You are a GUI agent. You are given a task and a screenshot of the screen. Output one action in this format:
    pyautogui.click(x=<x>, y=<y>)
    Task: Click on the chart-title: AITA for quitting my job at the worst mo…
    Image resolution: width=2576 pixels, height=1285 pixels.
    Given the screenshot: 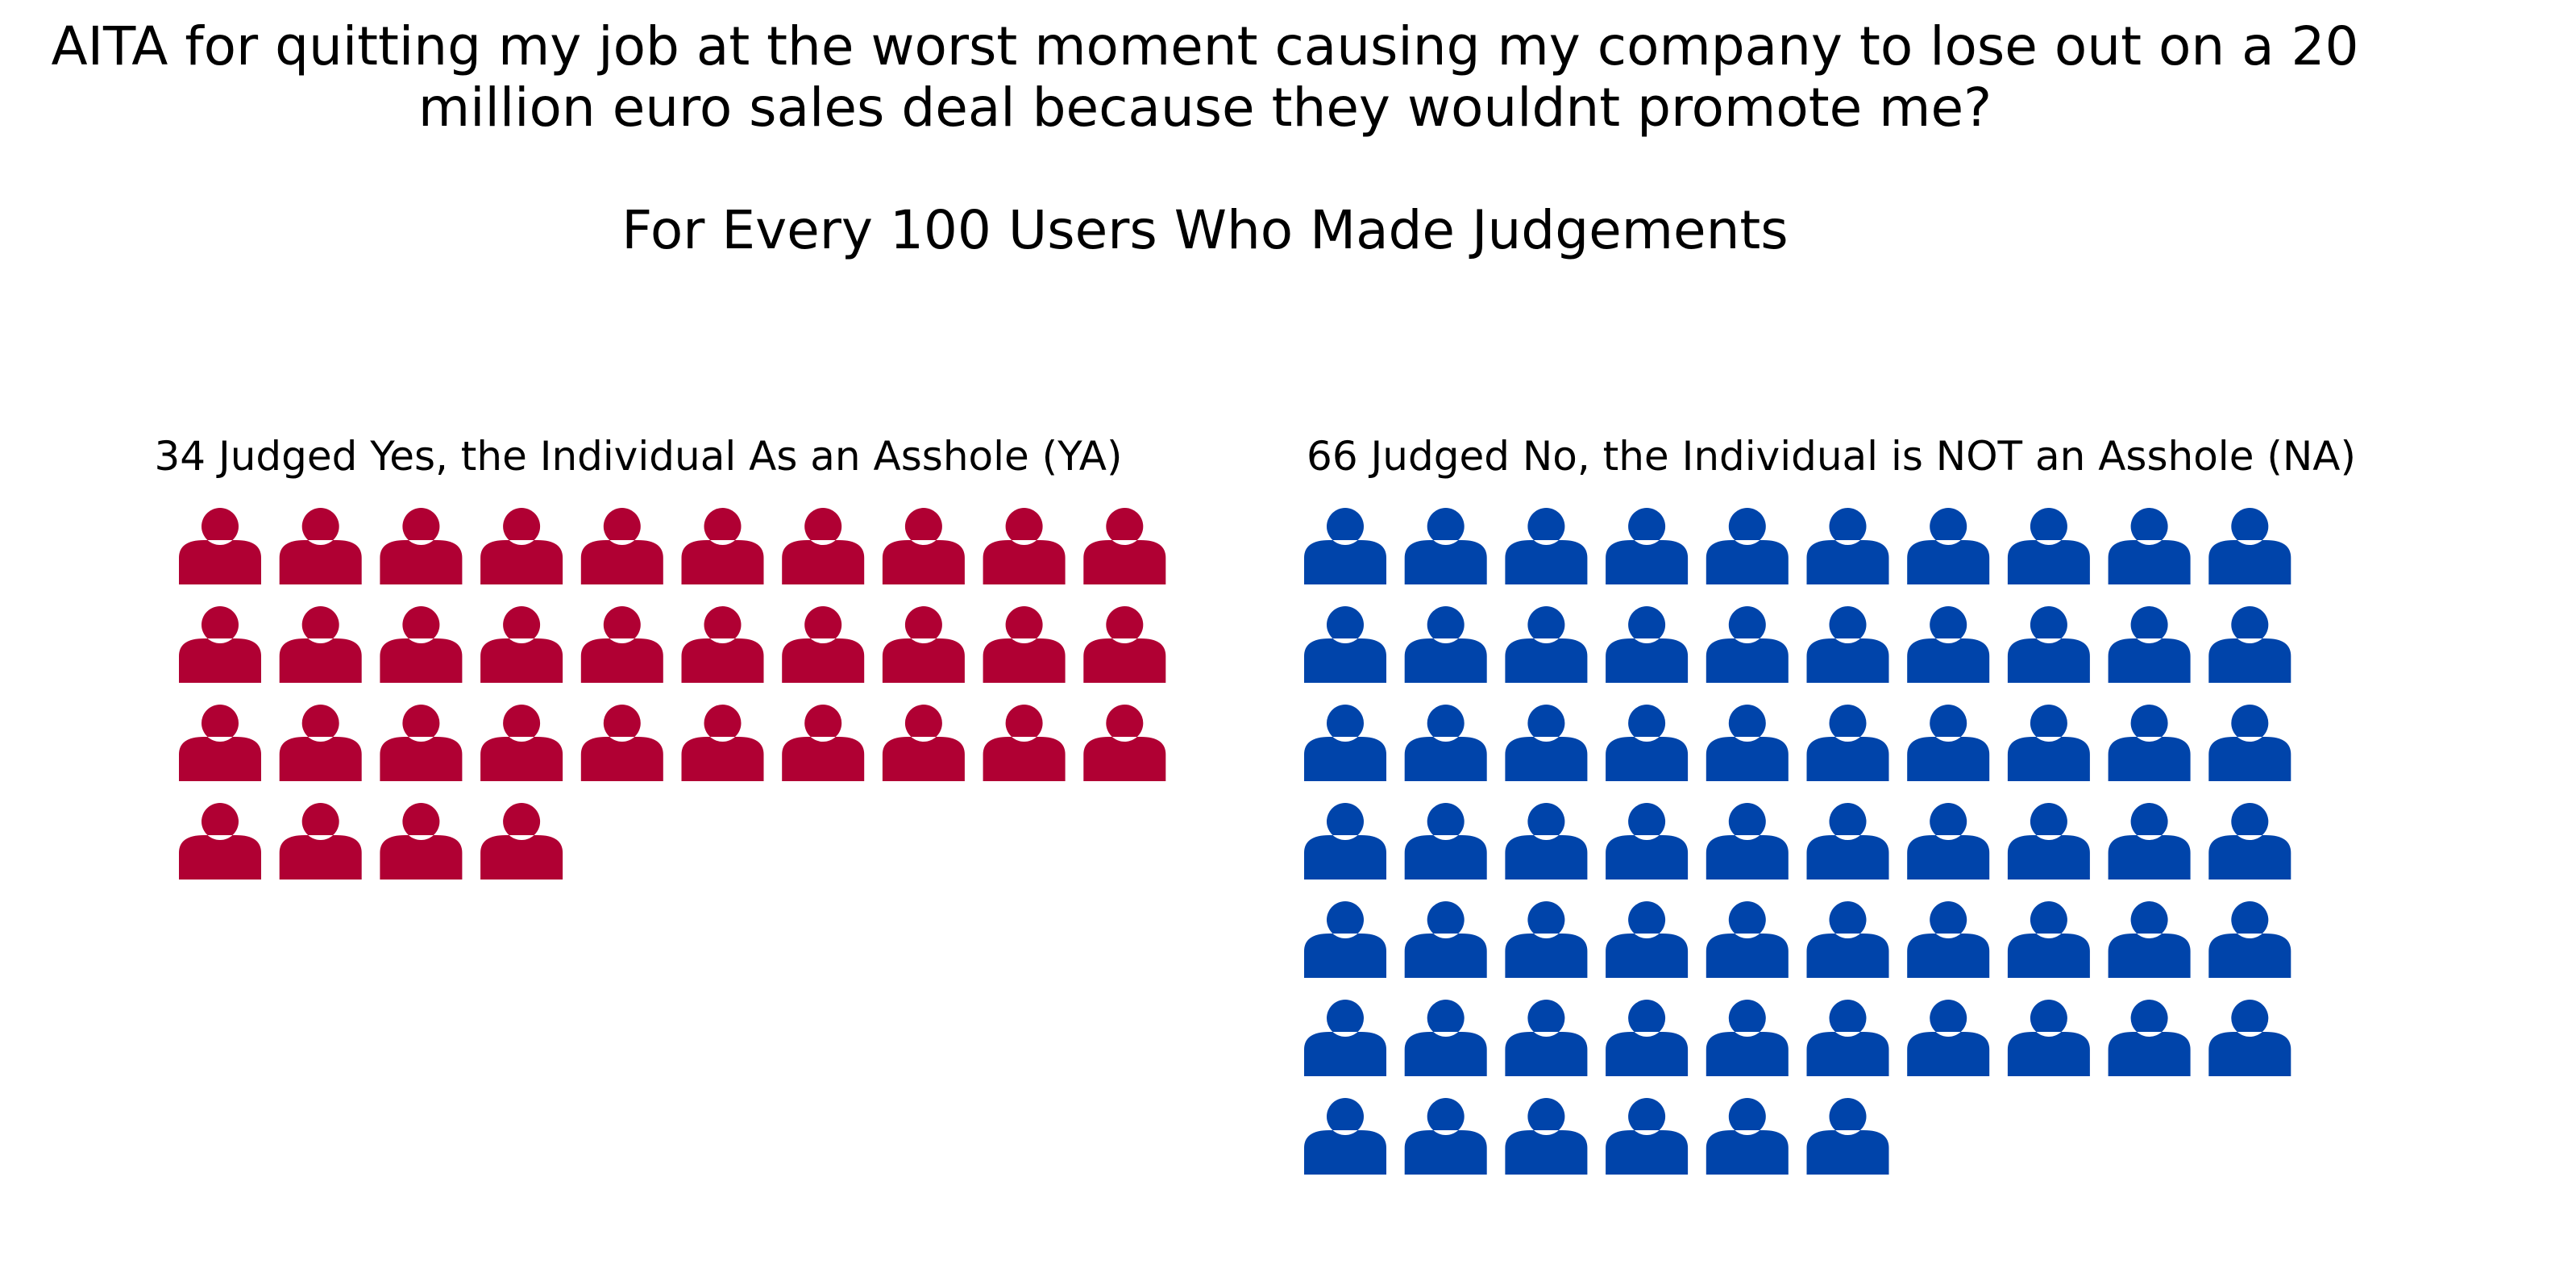 What is the action you would take?
    pyautogui.click(x=1205, y=77)
    